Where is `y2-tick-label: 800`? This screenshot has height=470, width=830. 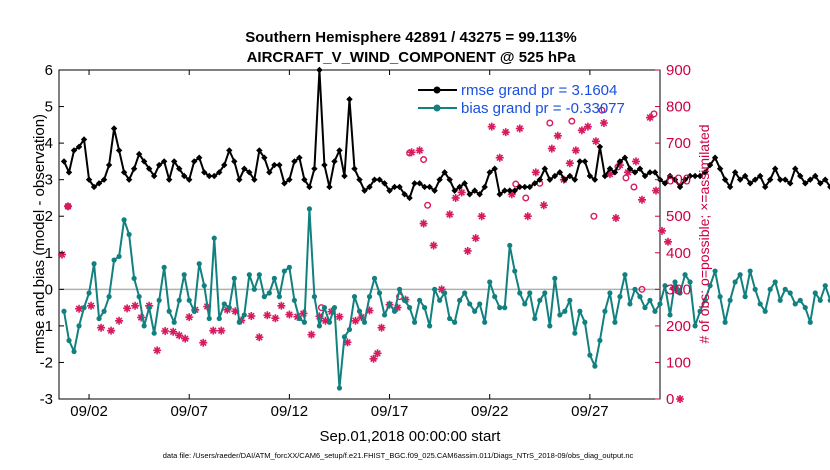 y2-tick-label: 800 is located at coordinates (678, 107).